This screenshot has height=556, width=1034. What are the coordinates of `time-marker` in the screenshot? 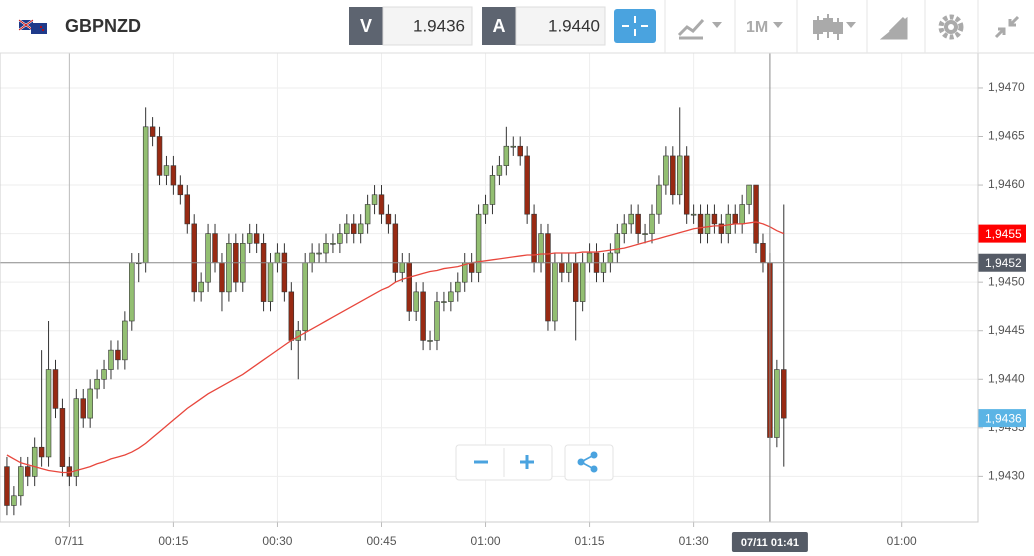 It's located at (769, 542).